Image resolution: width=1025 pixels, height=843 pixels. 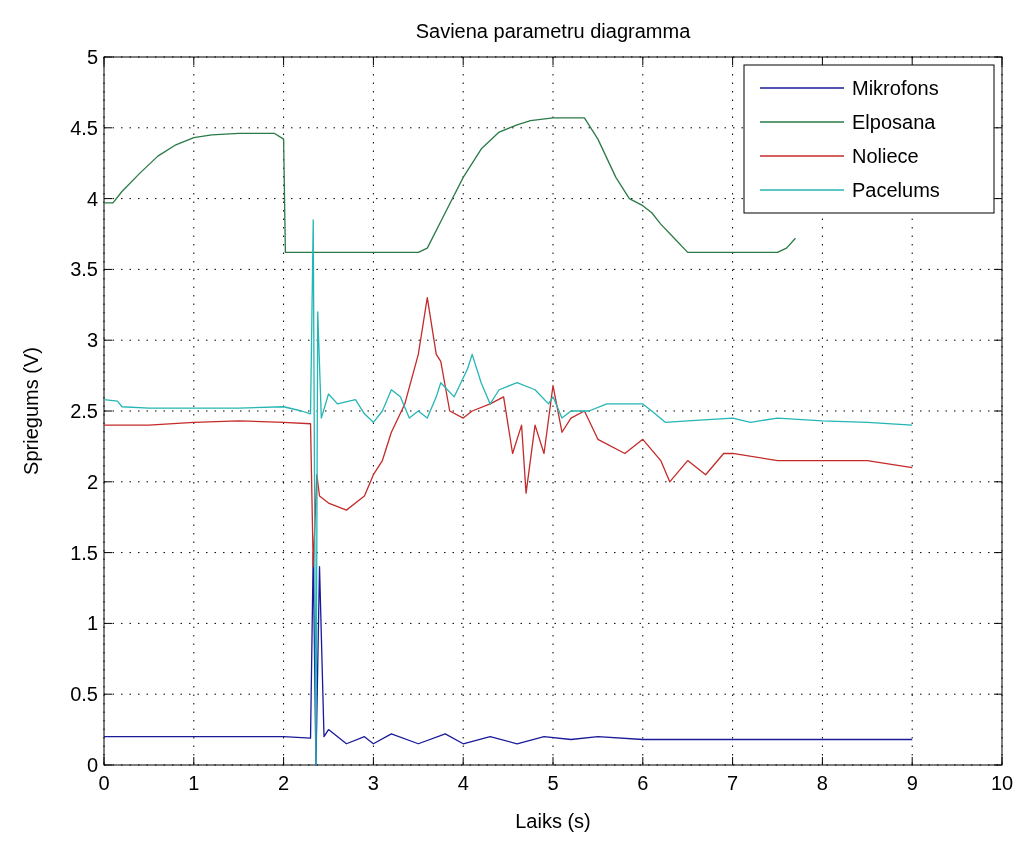 What do you see at coordinates (373, 783) in the screenshot?
I see `x-tick-label: 3` at bounding box center [373, 783].